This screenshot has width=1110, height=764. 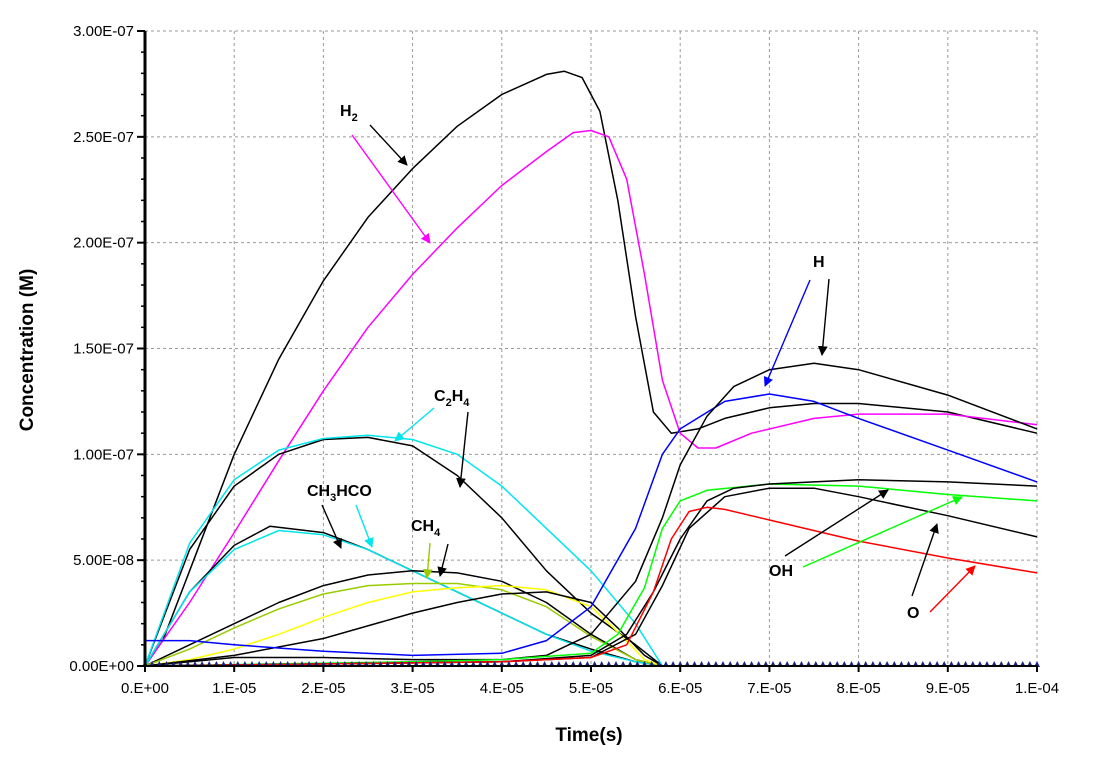 I want to click on x-tick-label: 7.E-05, so click(x=769, y=688).